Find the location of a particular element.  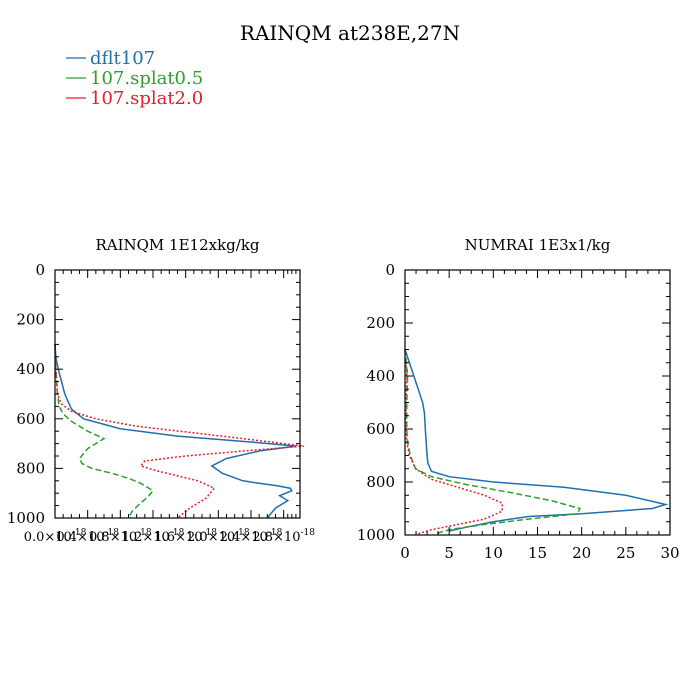

figure-title: RAINQM at238E,27N is located at coordinates (350, 33).